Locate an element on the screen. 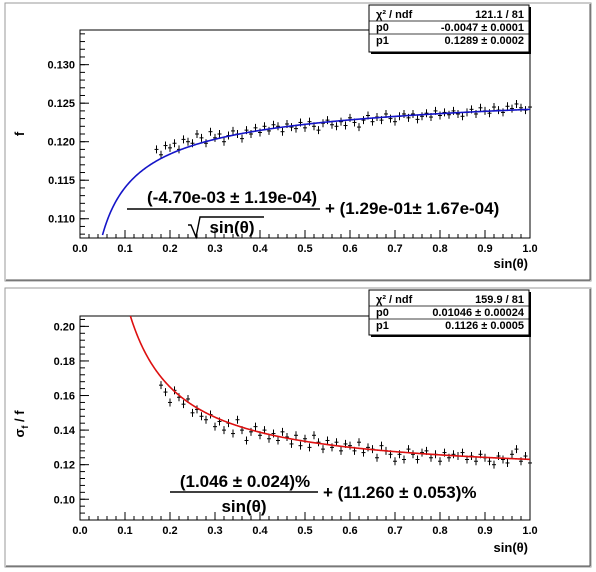 Image resolution: width=596 pixels, height=572 pixels. x-tick-label: 0.3 is located at coordinates (214, 249).